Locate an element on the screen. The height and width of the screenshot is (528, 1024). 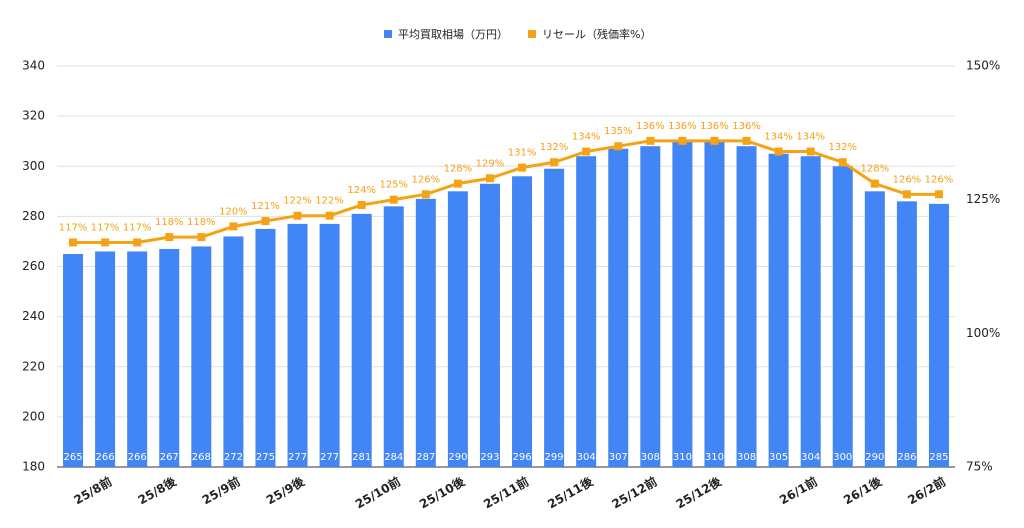
y2-tick-label: 100% is located at coordinates (983, 333).